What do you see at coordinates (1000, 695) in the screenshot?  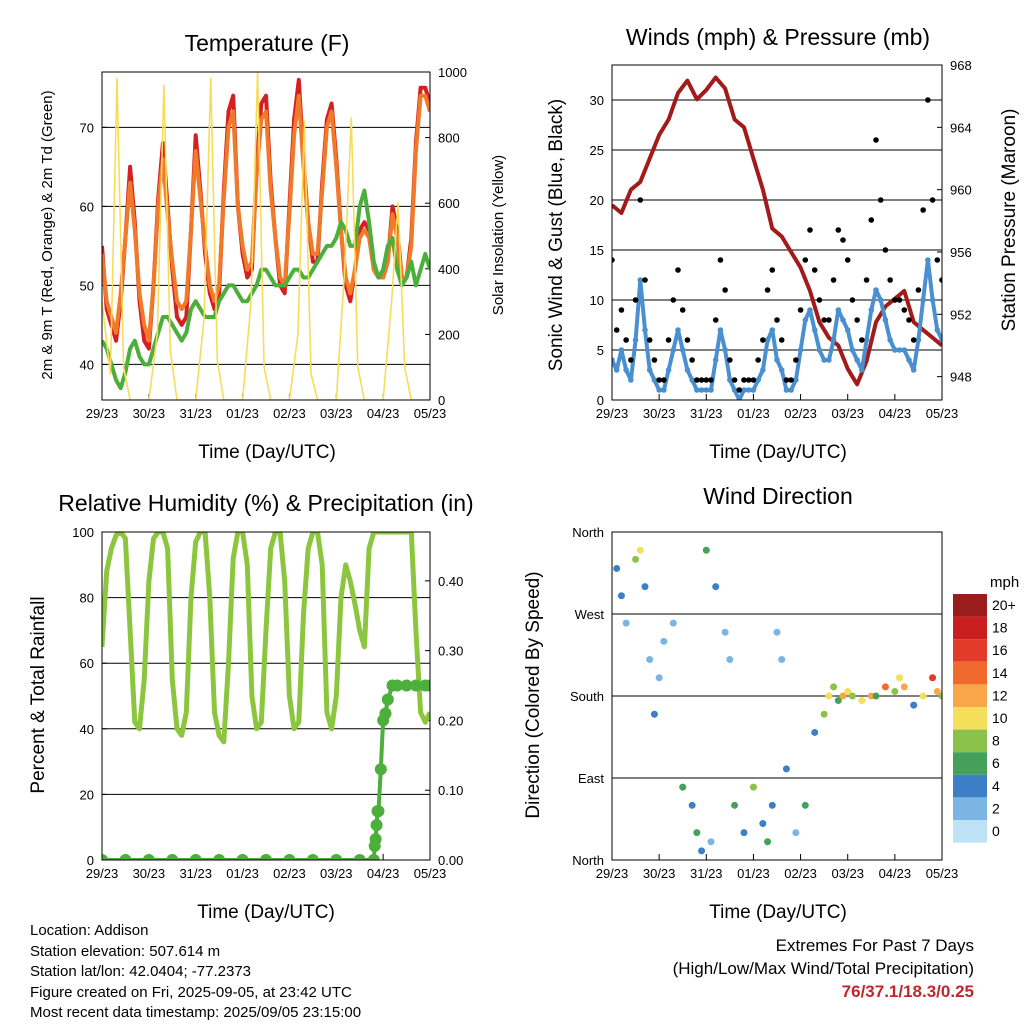 I see `colorbar-label: 12` at bounding box center [1000, 695].